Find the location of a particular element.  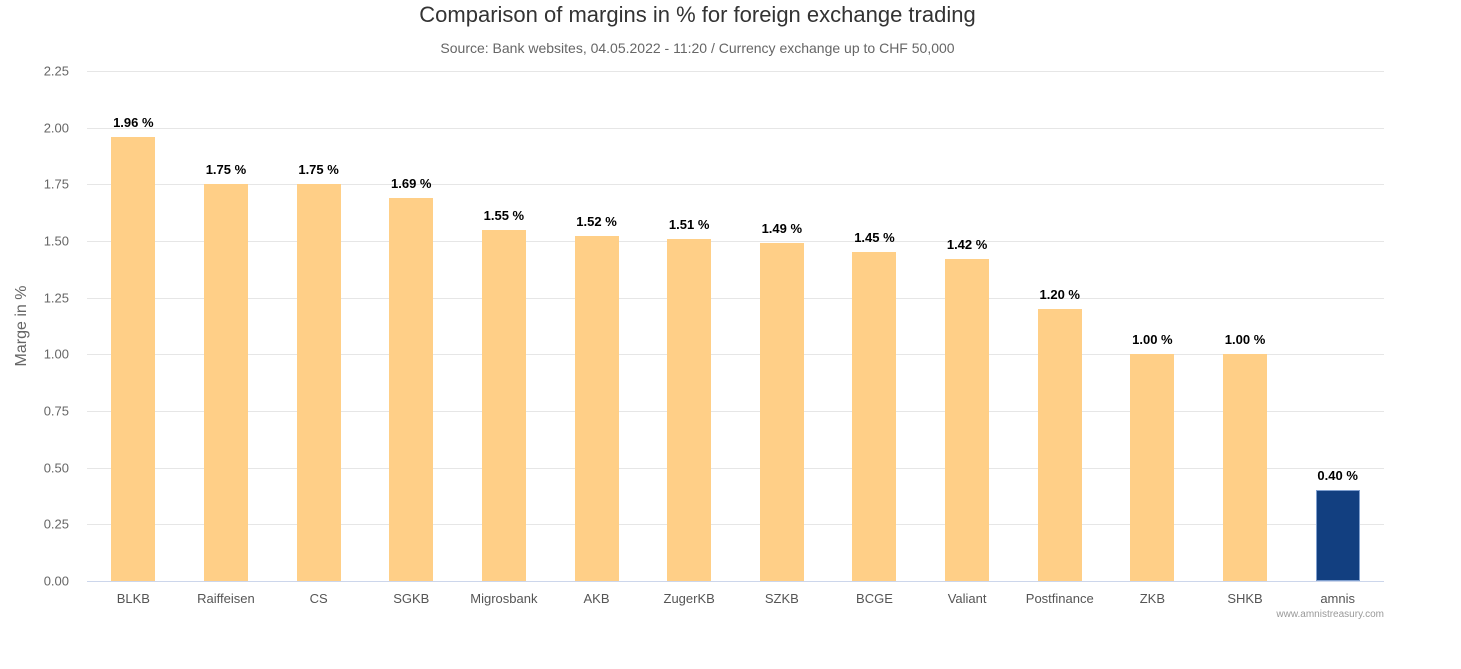

bar-amnis is located at coordinates (1337, 535).